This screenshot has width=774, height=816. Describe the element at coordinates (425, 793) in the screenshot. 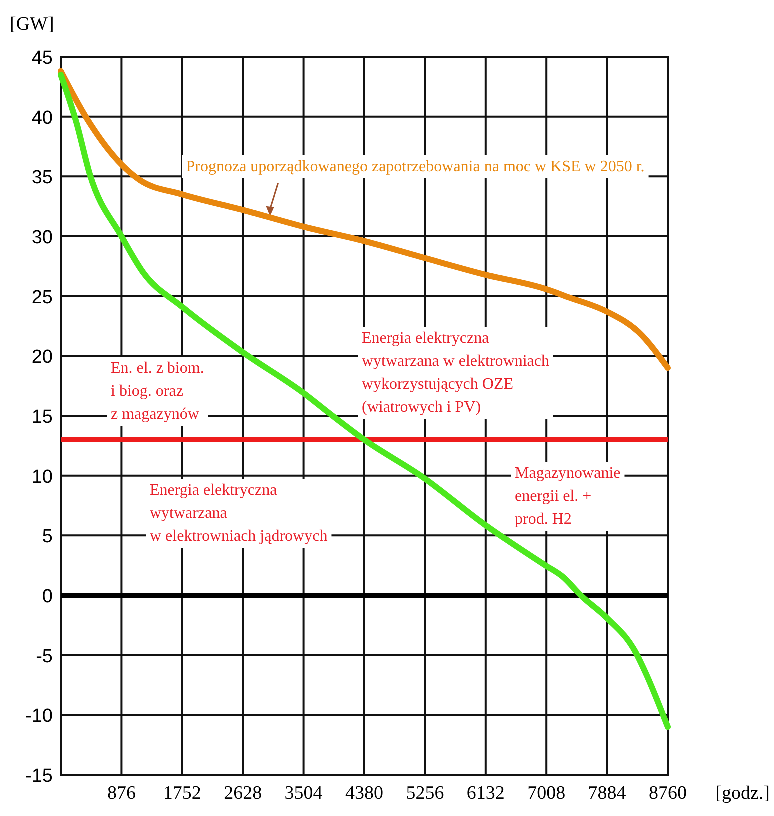

I see `x-tick-label: 5256` at that location.